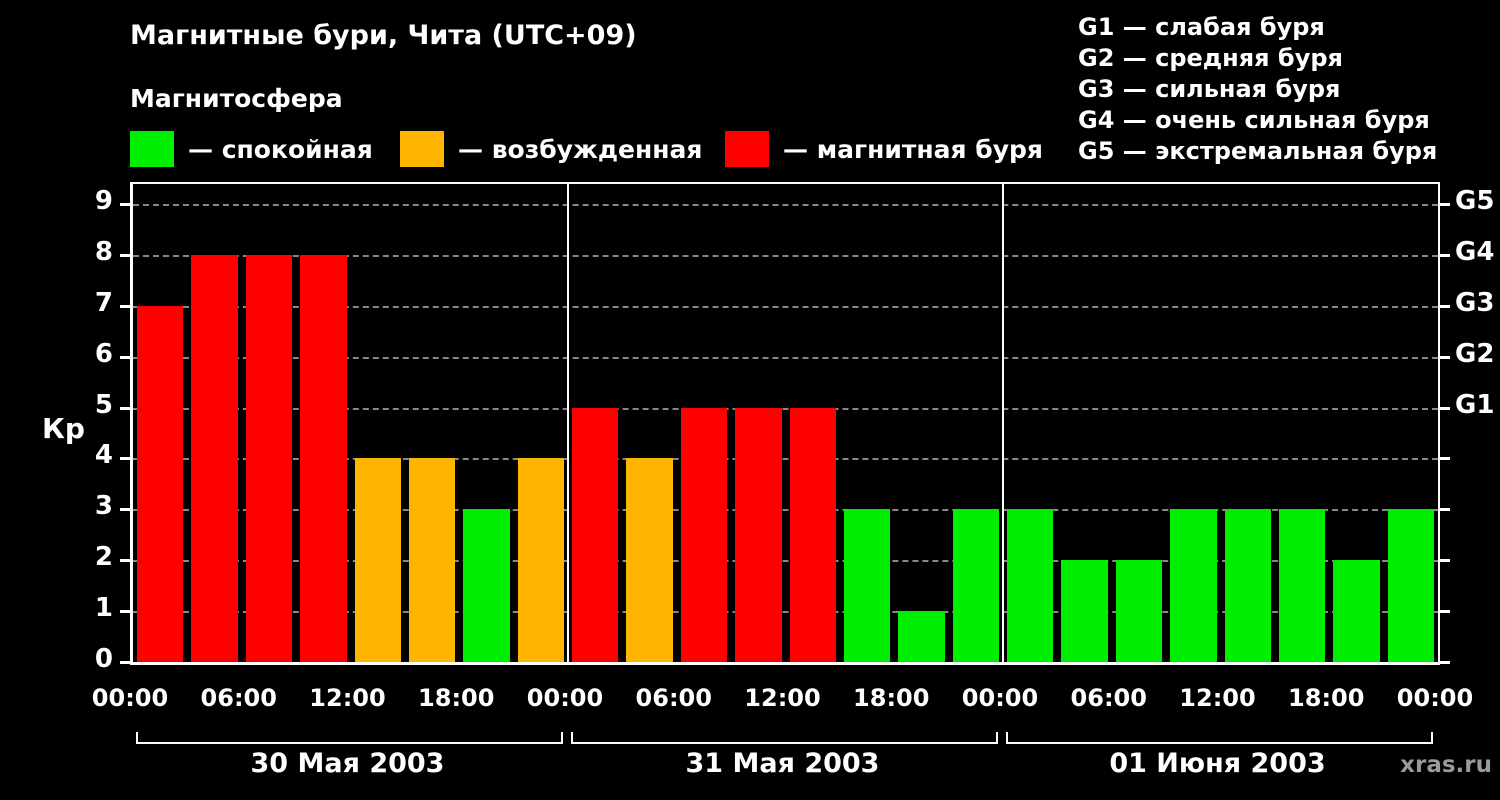  What do you see at coordinates (103, 404) in the screenshot?
I see `y-tick-label: 5` at bounding box center [103, 404].